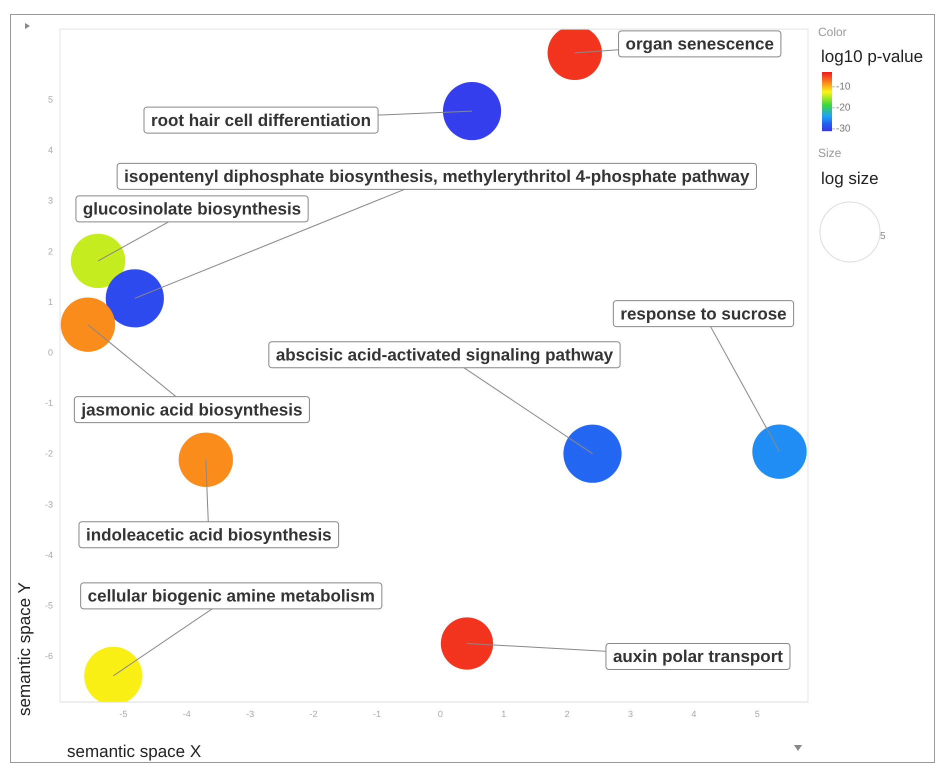  What do you see at coordinates (376, 714) in the screenshot?
I see `x-tick-label: -1` at bounding box center [376, 714].